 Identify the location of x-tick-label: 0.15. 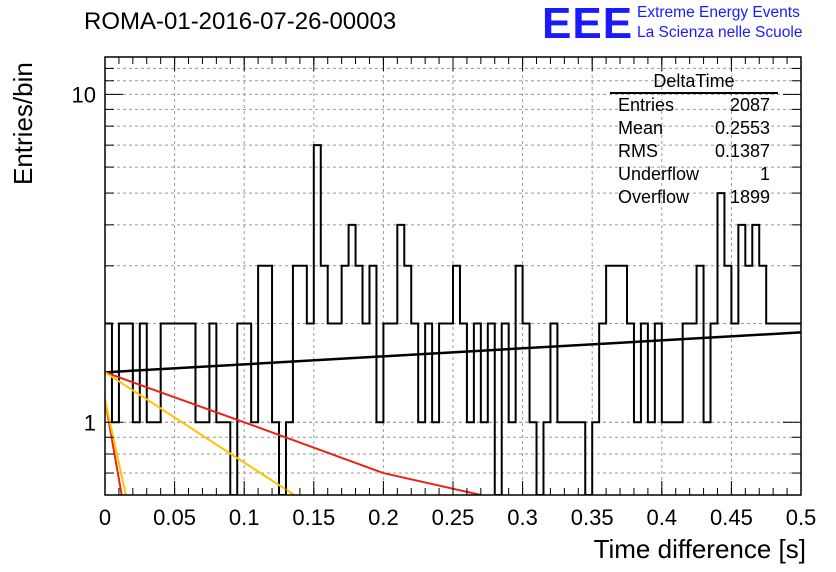
(313, 517).